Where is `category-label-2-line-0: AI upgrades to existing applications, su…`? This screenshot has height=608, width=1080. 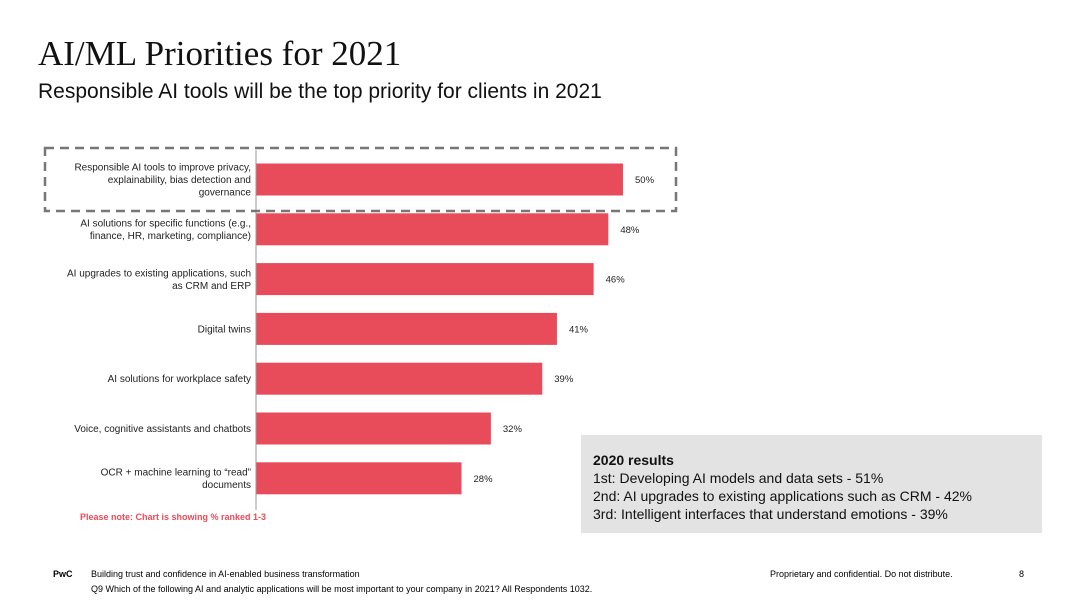
category-label-2-line-0: AI upgrades to existing applications, su… is located at coordinates (159, 273).